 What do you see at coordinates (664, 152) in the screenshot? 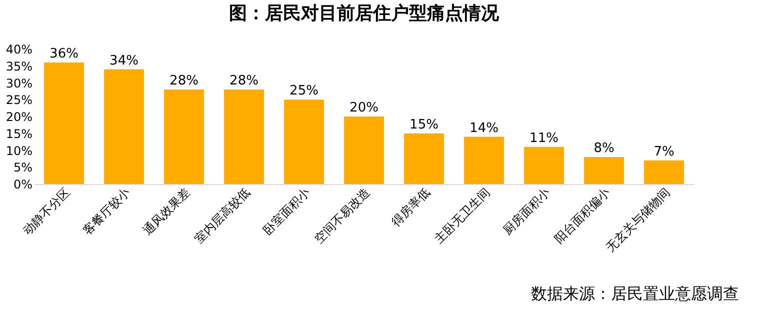
I see `data-label: 7%` at bounding box center [664, 152].